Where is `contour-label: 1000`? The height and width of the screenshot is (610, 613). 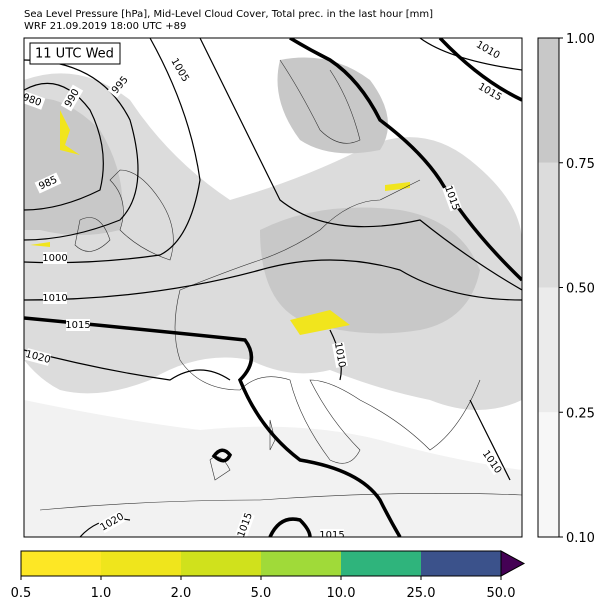
contour-label: 1000 is located at coordinates (54, 258).